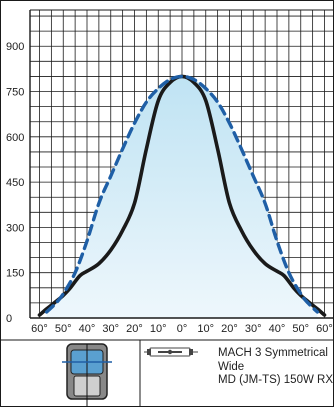 The height and width of the screenshot is (412, 334). Describe the element at coordinates (15, 93) in the screenshot. I see `y-tick-label: 750` at that location.